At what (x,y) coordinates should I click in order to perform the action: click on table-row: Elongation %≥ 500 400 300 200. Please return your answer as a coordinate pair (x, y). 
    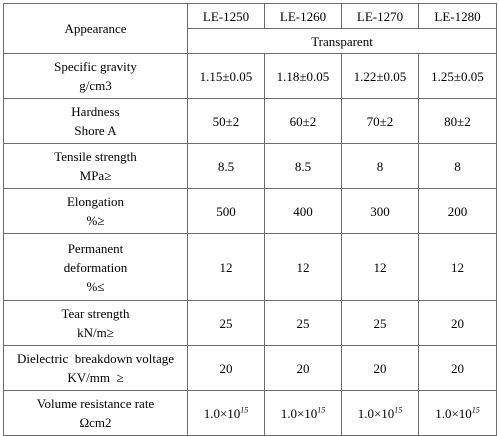
    Looking at the image, I should click on (250, 211).